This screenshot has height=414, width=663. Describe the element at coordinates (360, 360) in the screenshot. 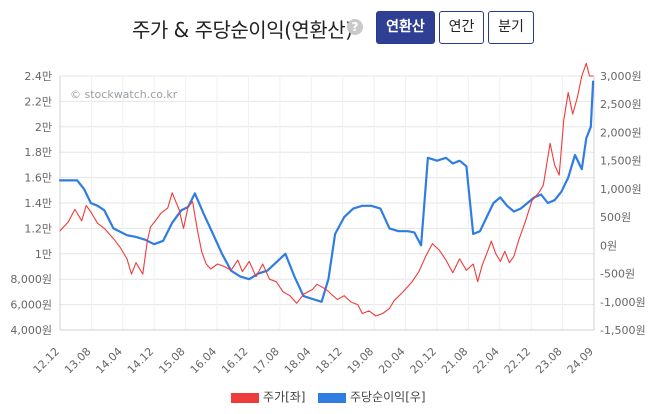

I see `x-tick-label: 19.08` at that location.